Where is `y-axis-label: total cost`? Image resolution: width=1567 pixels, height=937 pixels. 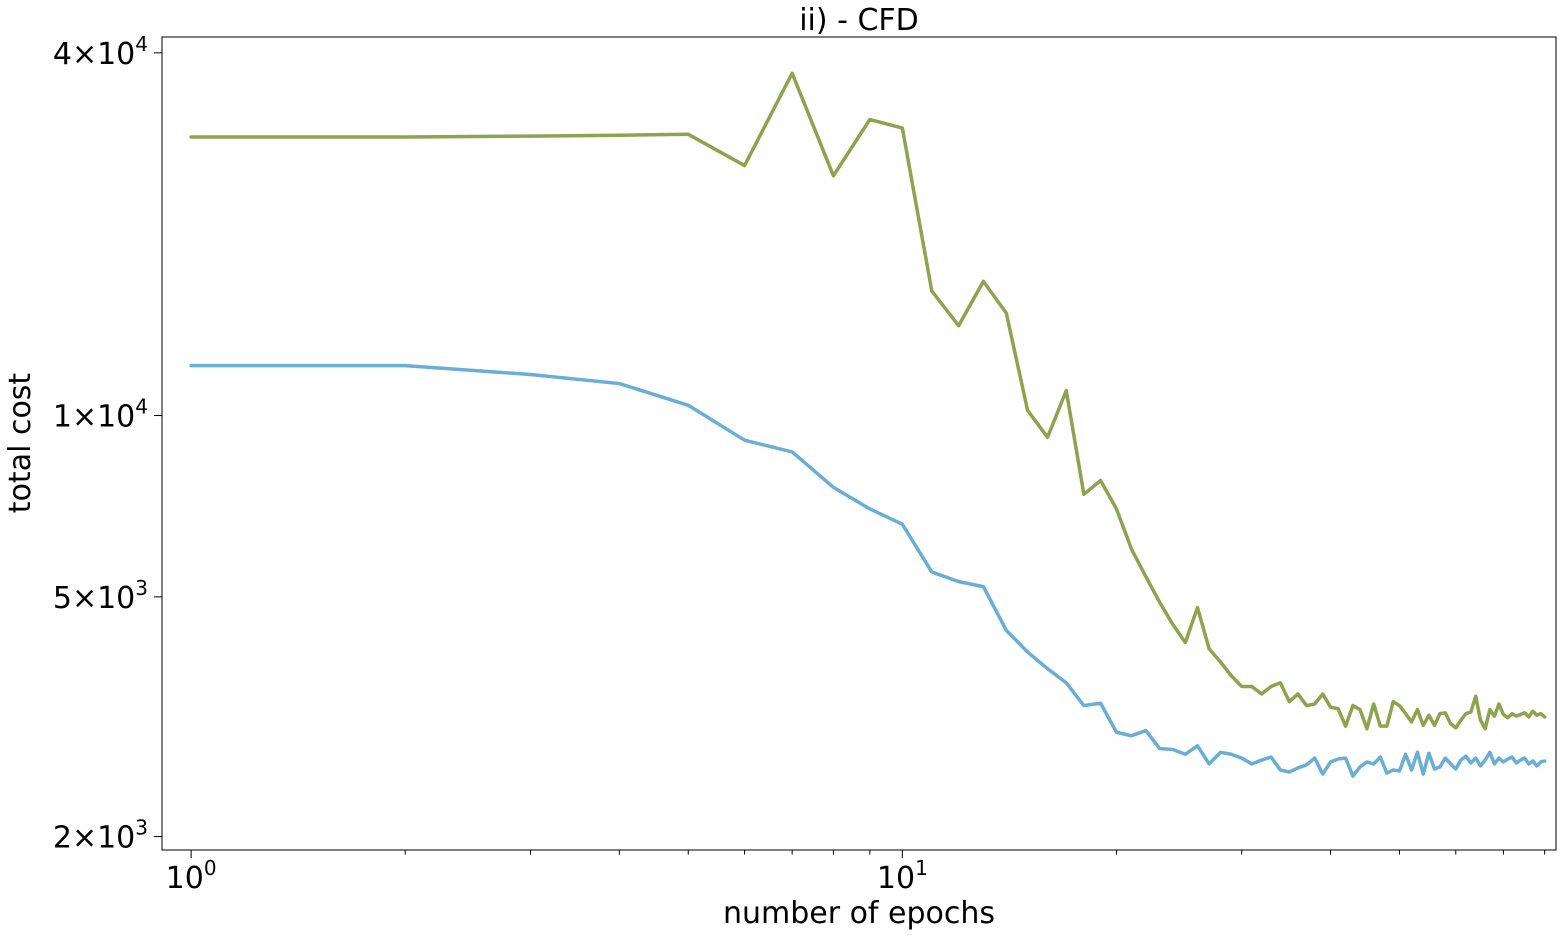
y-axis-label: total cost is located at coordinates (20, 443).